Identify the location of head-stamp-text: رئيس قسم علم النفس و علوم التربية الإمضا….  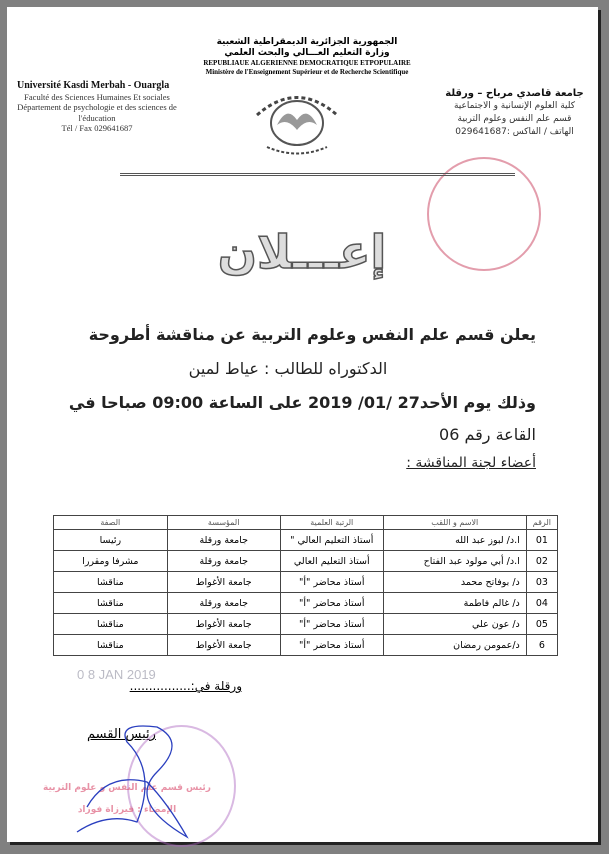
(127, 799).